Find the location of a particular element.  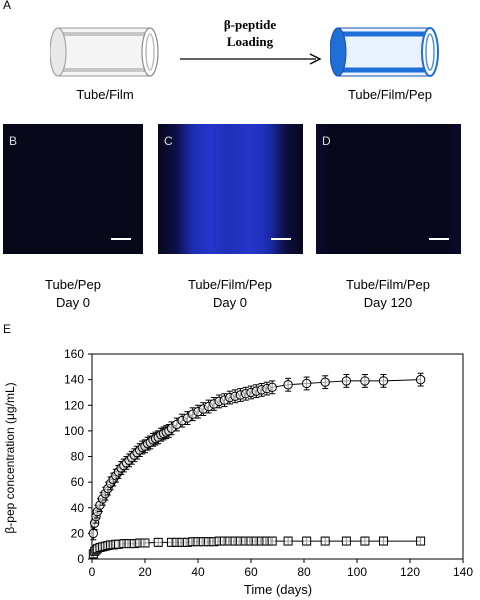

caption-d-line2: Day 120 is located at coordinates (388, 302).